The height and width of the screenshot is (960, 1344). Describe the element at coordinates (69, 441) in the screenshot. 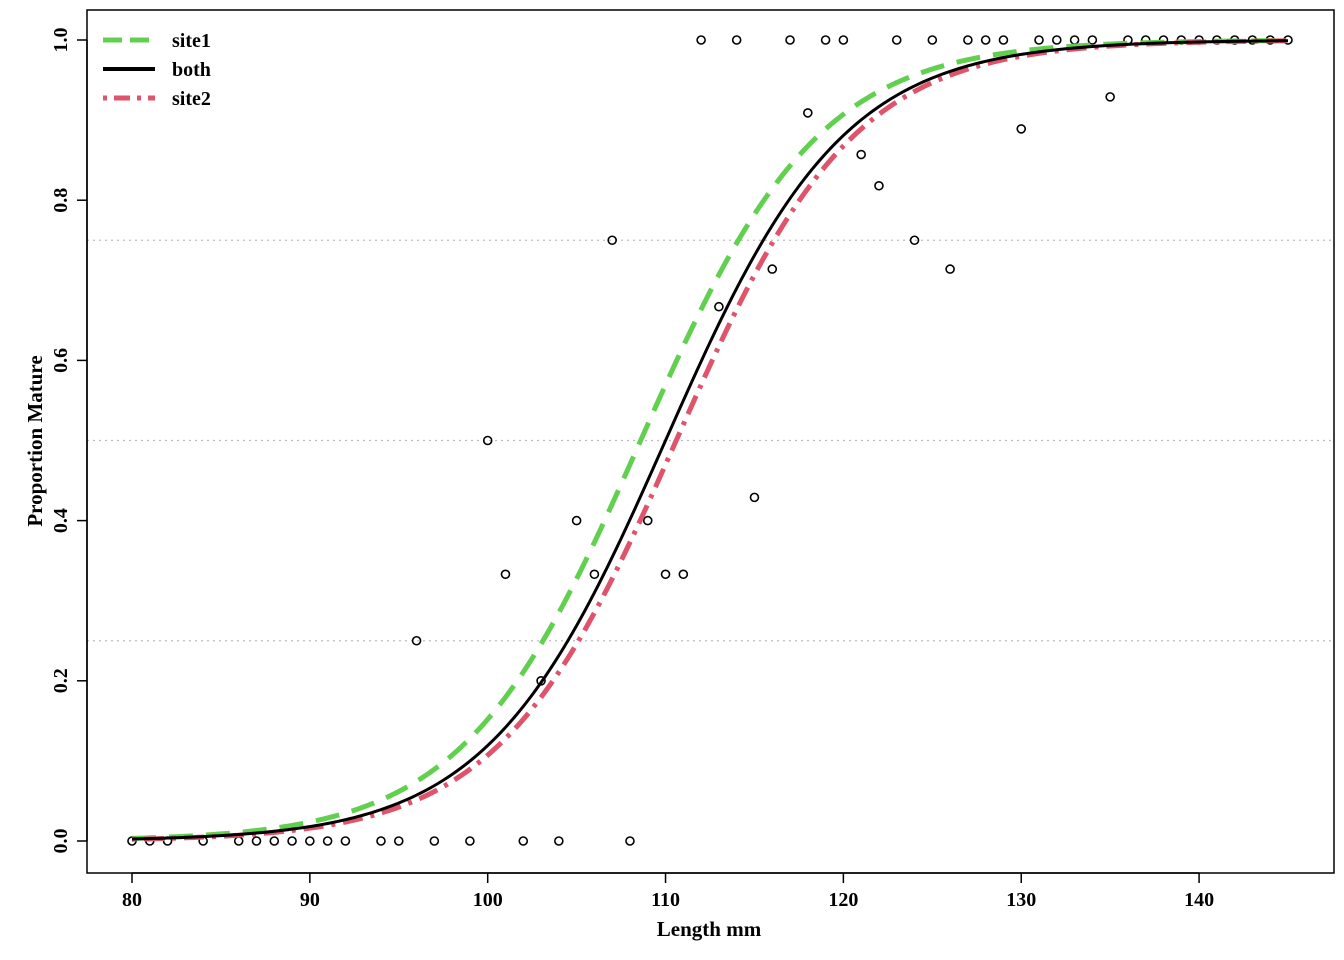

I see `y-axis: 0.0 0.2 0.4 0.6 0.8 1.0` at that location.